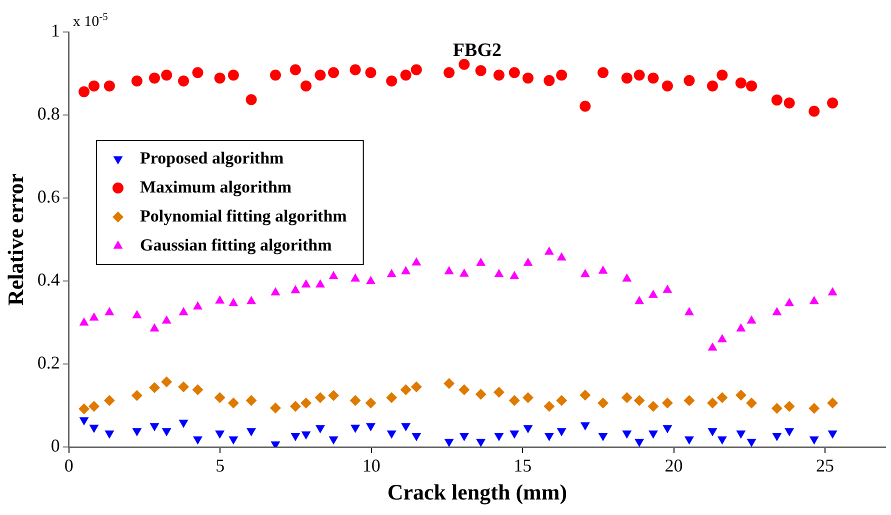  Describe the element at coordinates (216, 186) in the screenshot. I see `legend-label: Maximum algorithm` at that location.